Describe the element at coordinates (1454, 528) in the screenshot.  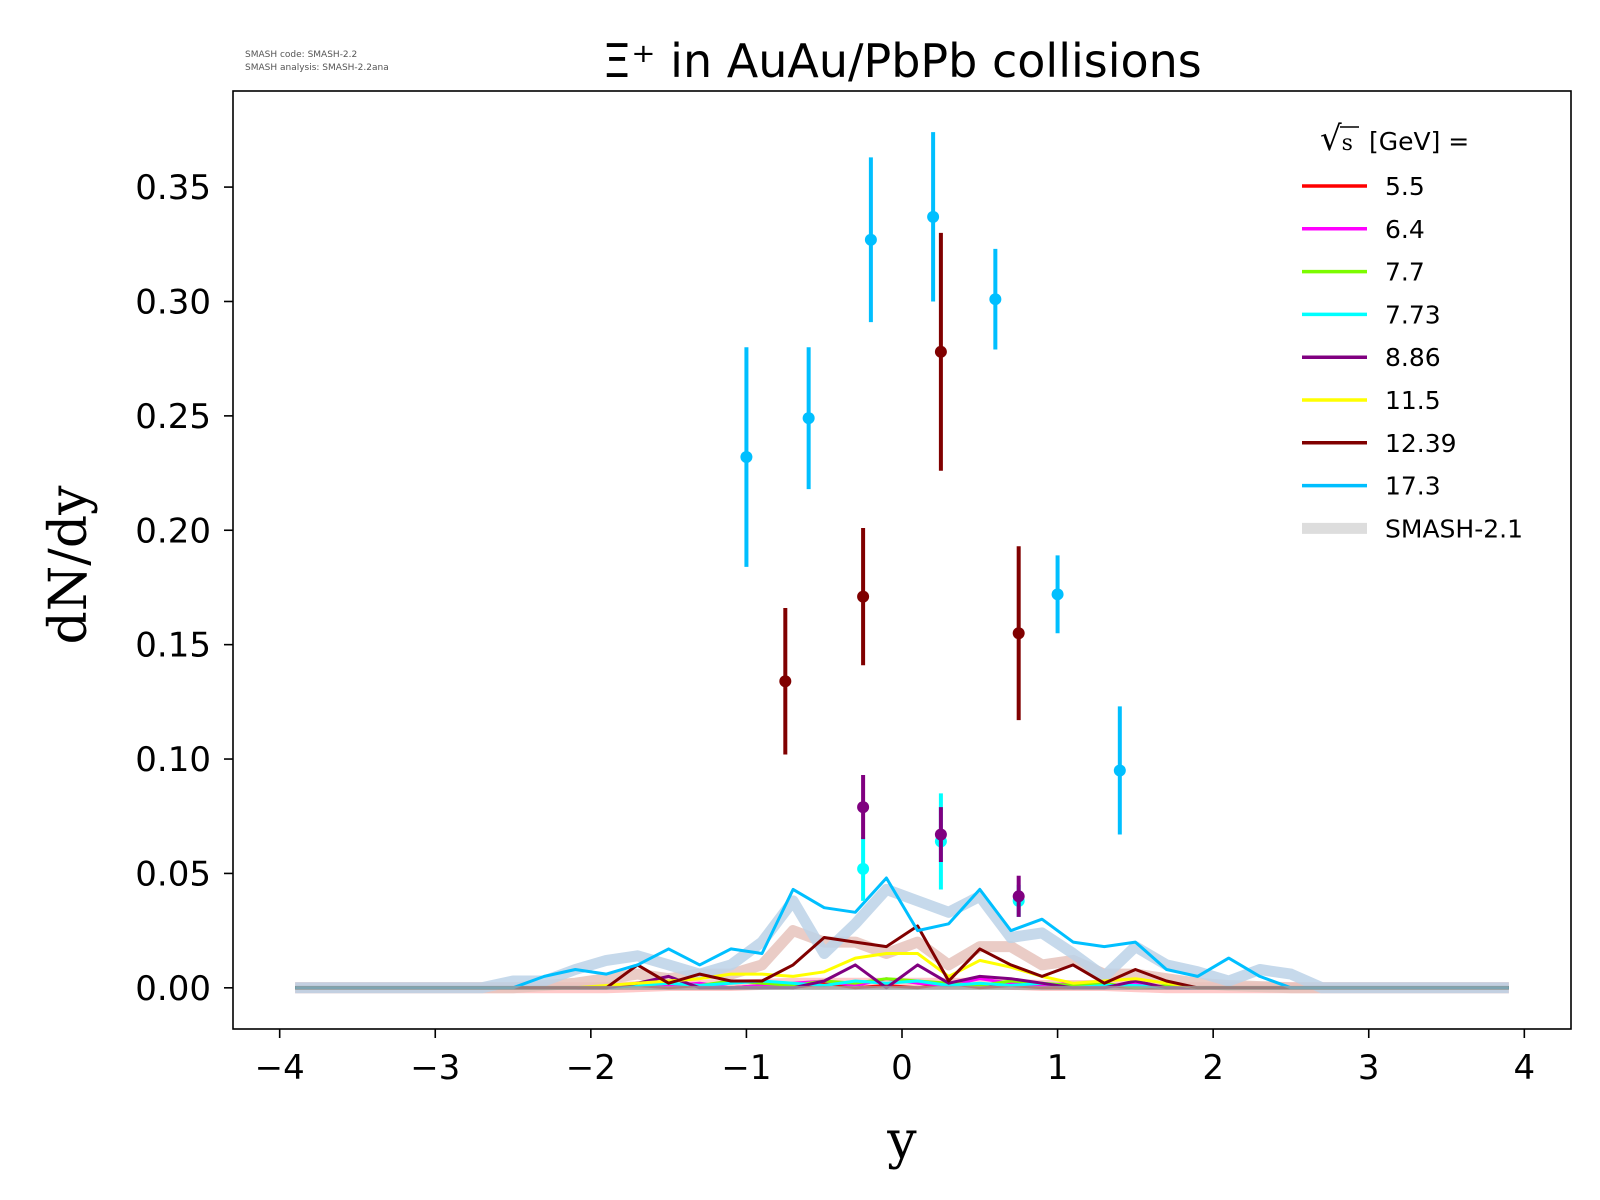
I see `legend-label-smash-2-1: SMASH-2.1` at that location.